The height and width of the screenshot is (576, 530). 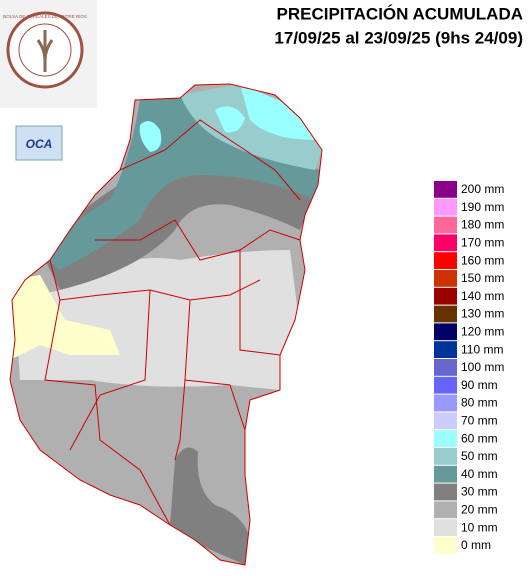 I want to click on zone-60c, so click(x=230, y=119).